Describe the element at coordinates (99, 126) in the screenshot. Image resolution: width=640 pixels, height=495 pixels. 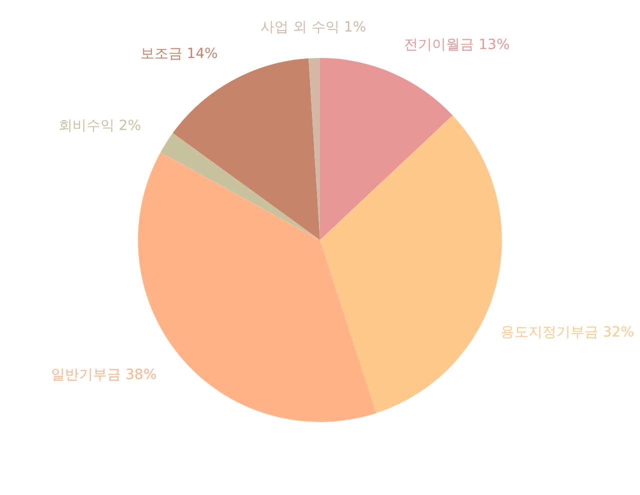
I see `slice-label: 회비수익 2%` at that location.